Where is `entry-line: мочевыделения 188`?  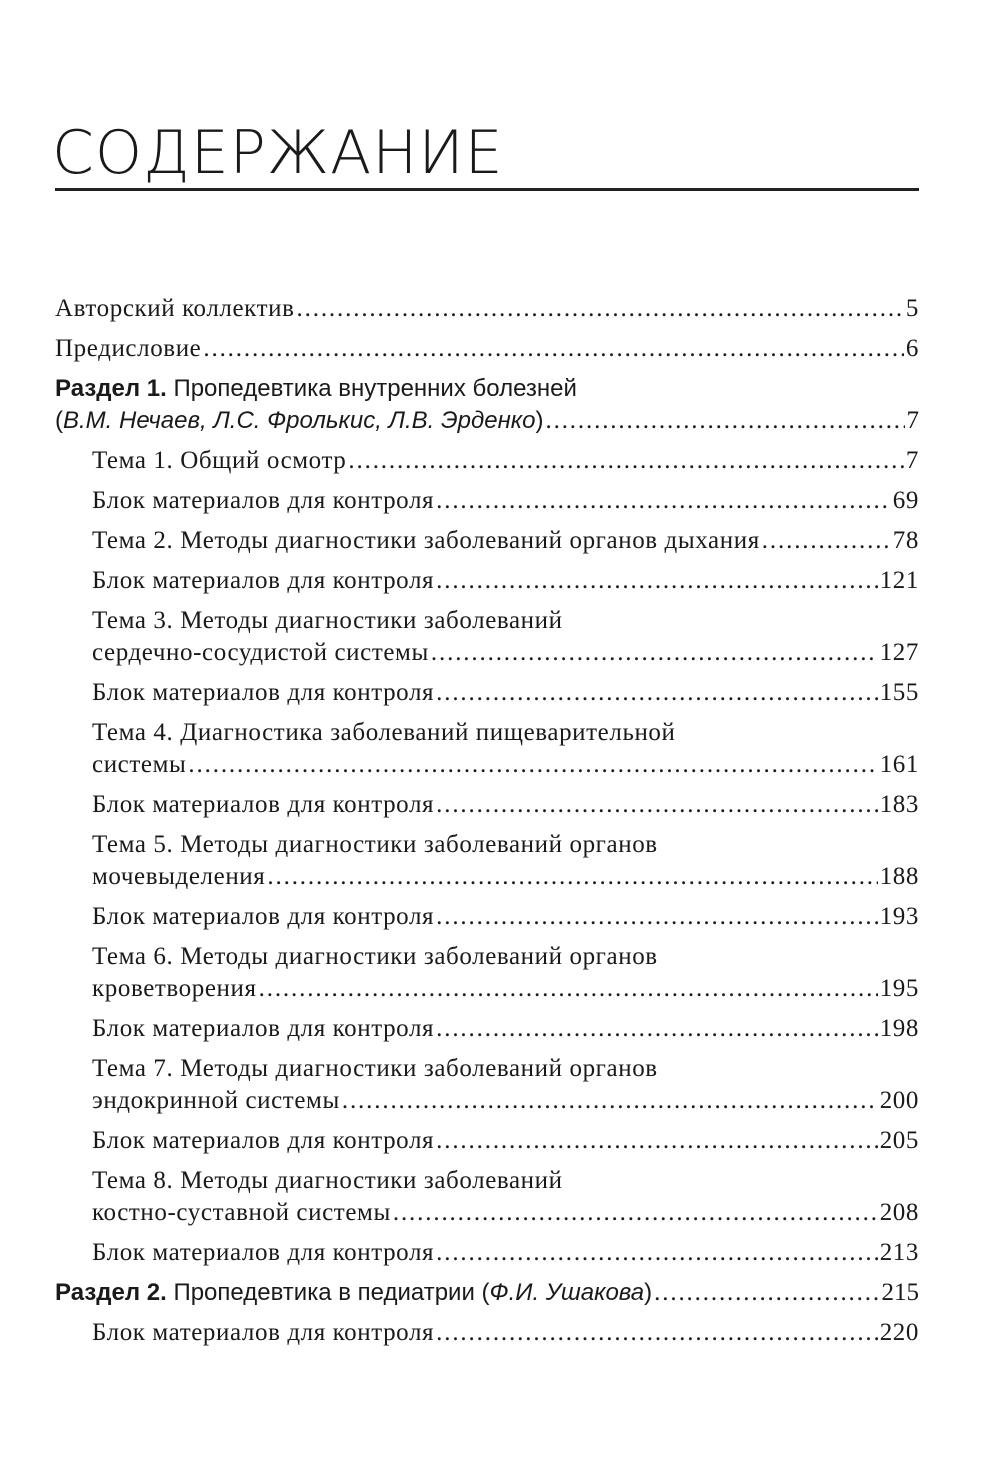 entry-line: мочевыделения 188 is located at coordinates (487, 877).